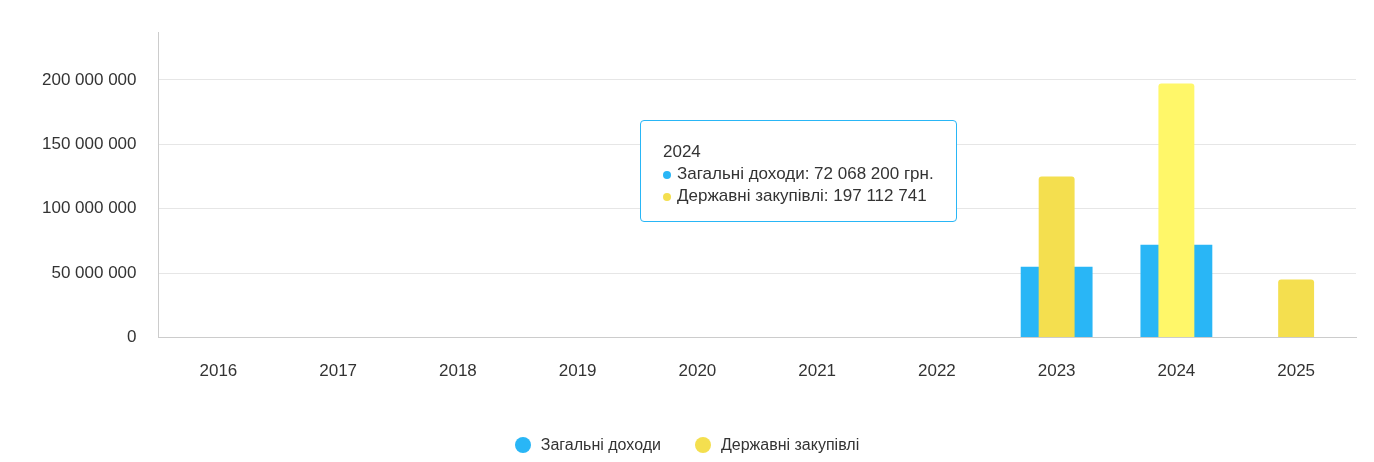  I want to click on y-tick-label: 150 000 000, so click(89, 143).